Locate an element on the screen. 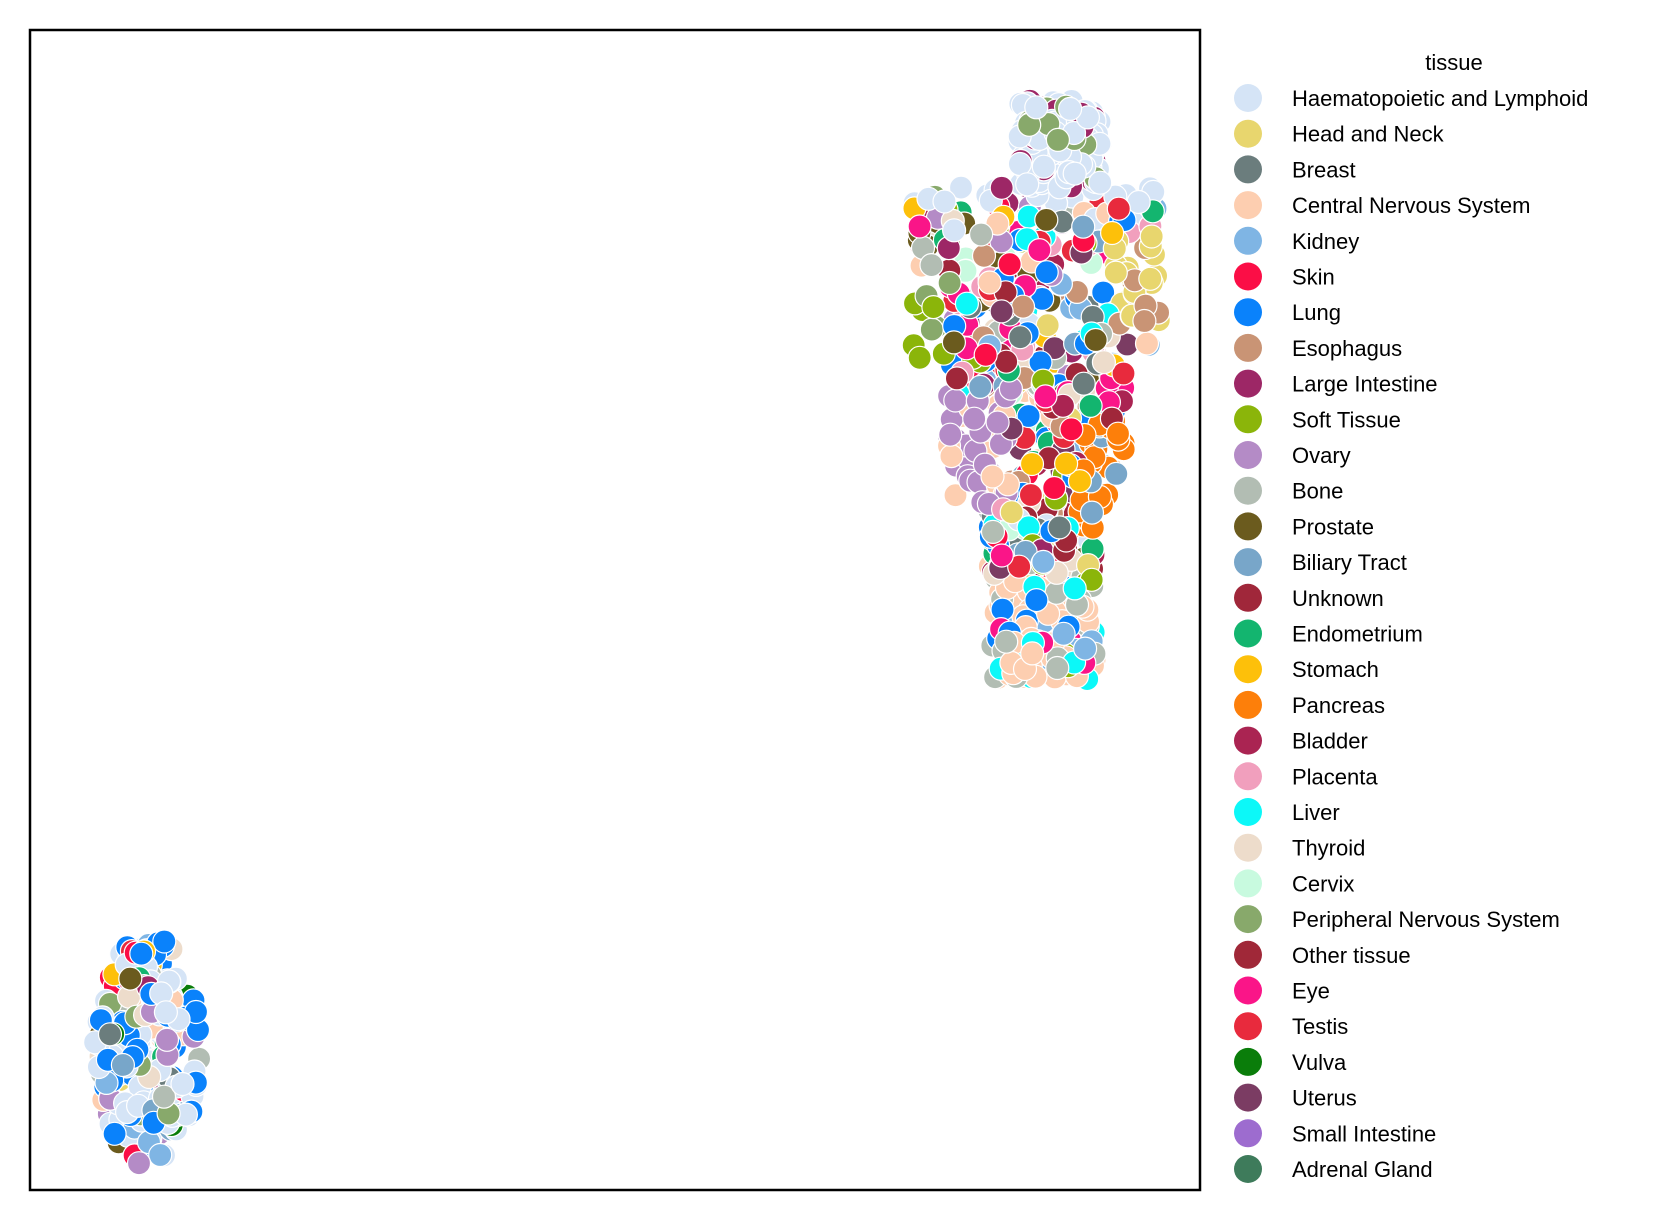  legend-label: Bladder is located at coordinates (1330, 741).